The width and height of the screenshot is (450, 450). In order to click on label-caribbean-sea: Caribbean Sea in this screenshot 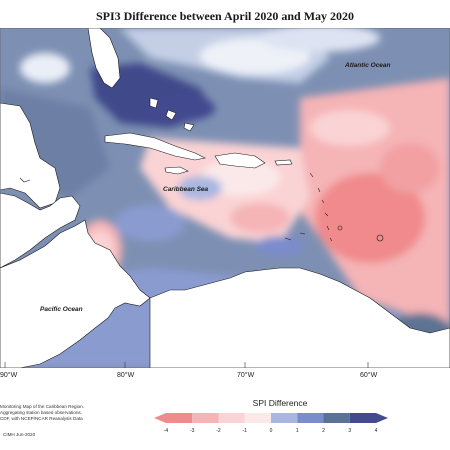, I will do `click(186, 189)`.